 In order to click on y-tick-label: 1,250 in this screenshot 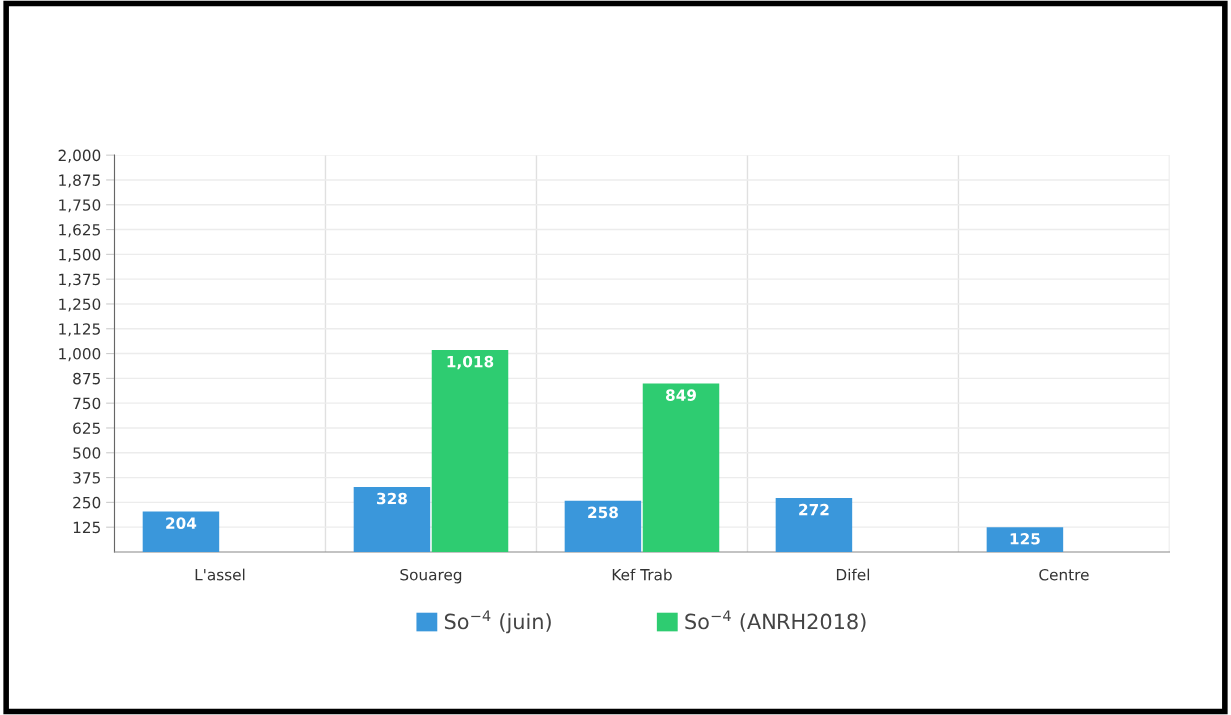, I will do `click(80, 305)`.